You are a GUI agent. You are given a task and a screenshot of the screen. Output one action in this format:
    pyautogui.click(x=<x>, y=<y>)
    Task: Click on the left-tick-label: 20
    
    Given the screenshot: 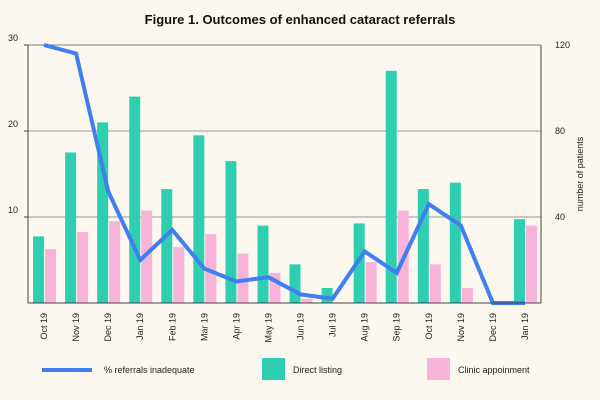 What is the action you would take?
    pyautogui.click(x=13, y=124)
    